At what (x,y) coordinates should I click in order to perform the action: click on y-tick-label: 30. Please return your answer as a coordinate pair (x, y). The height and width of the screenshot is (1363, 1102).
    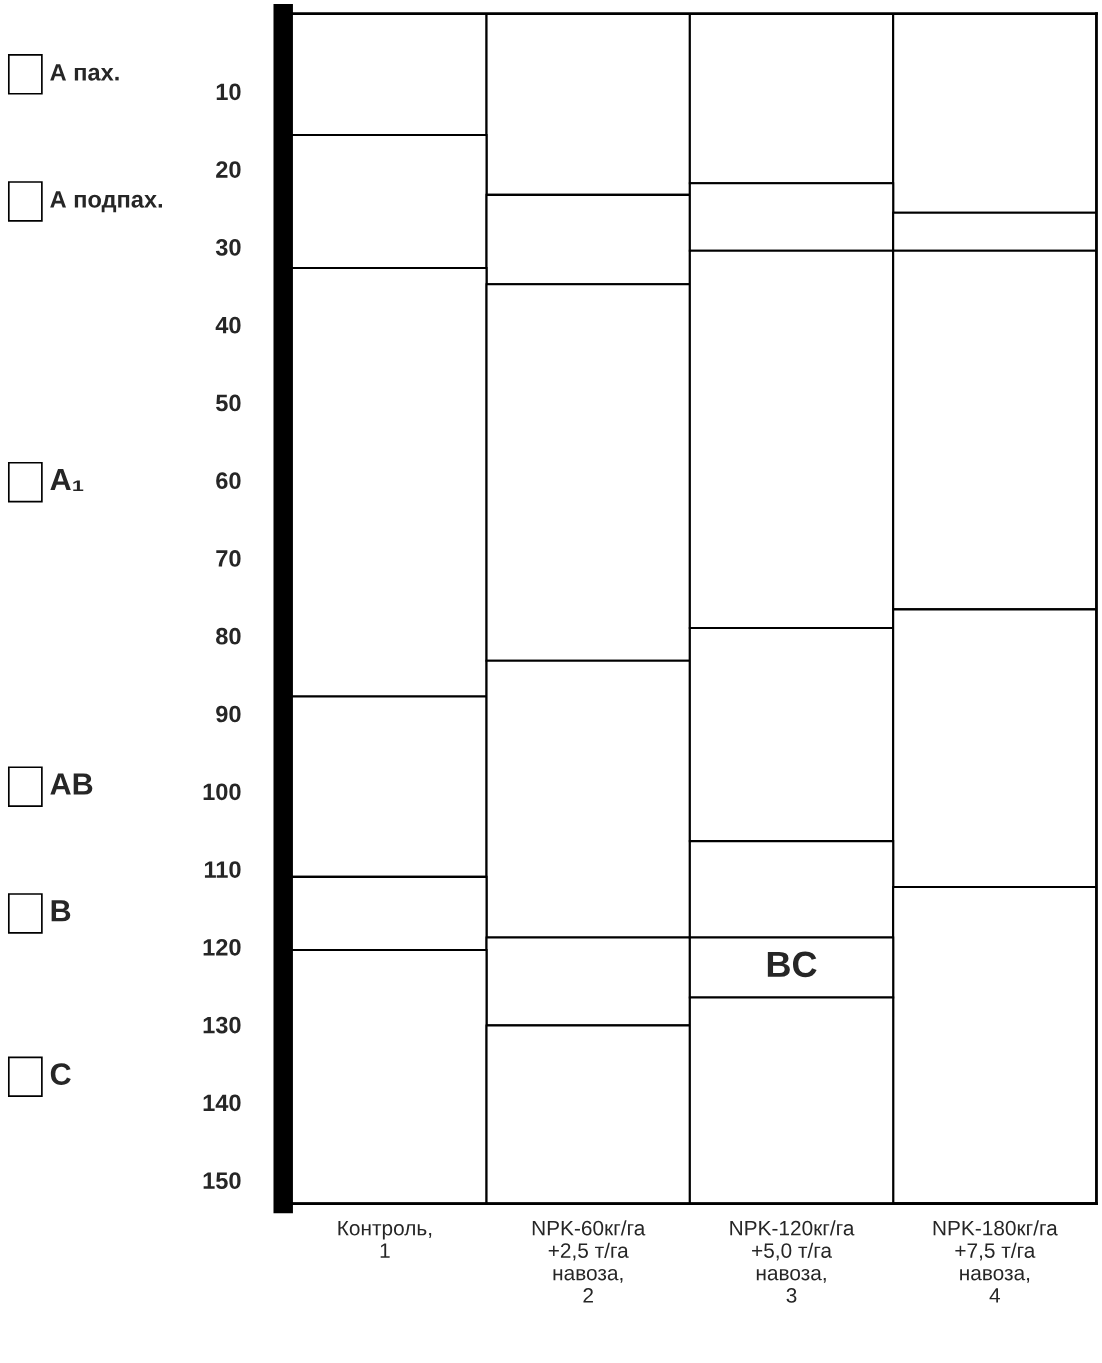
    Looking at the image, I should click on (228, 247).